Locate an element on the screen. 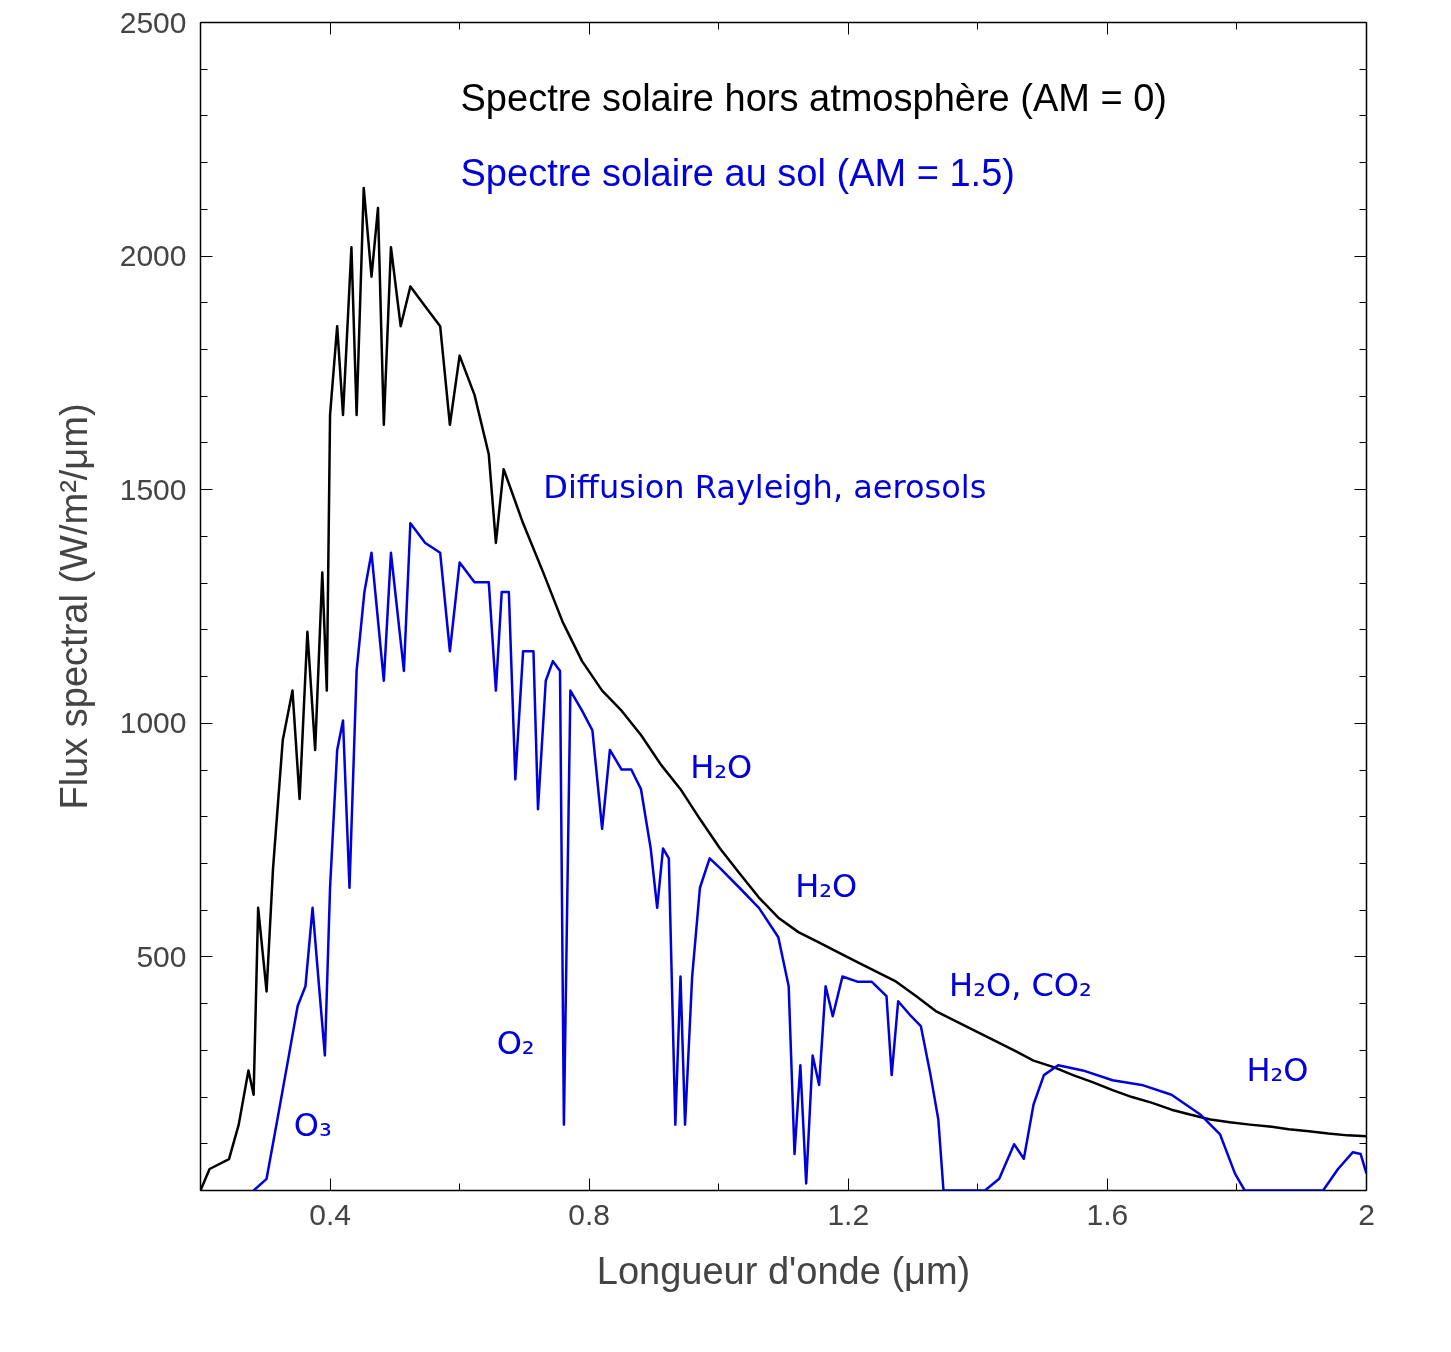 This screenshot has height=1352, width=1451. x-tick-label: 0.4 is located at coordinates (330, 1214).